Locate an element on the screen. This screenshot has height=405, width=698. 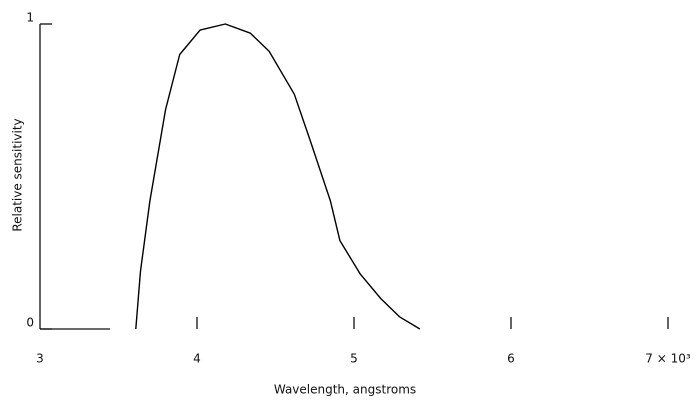
x-tick-label: 6 is located at coordinates (511, 359).